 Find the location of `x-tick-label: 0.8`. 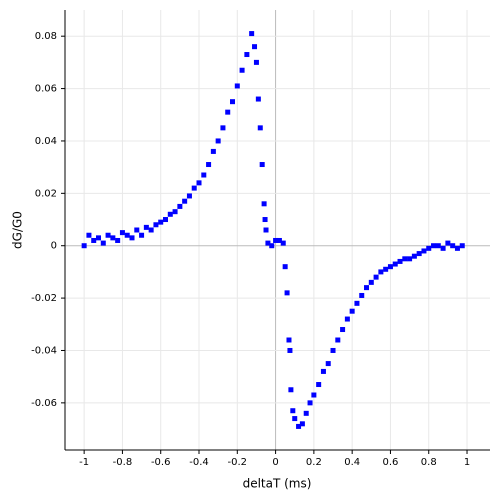

x-tick-label: 0.8 is located at coordinates (429, 462).